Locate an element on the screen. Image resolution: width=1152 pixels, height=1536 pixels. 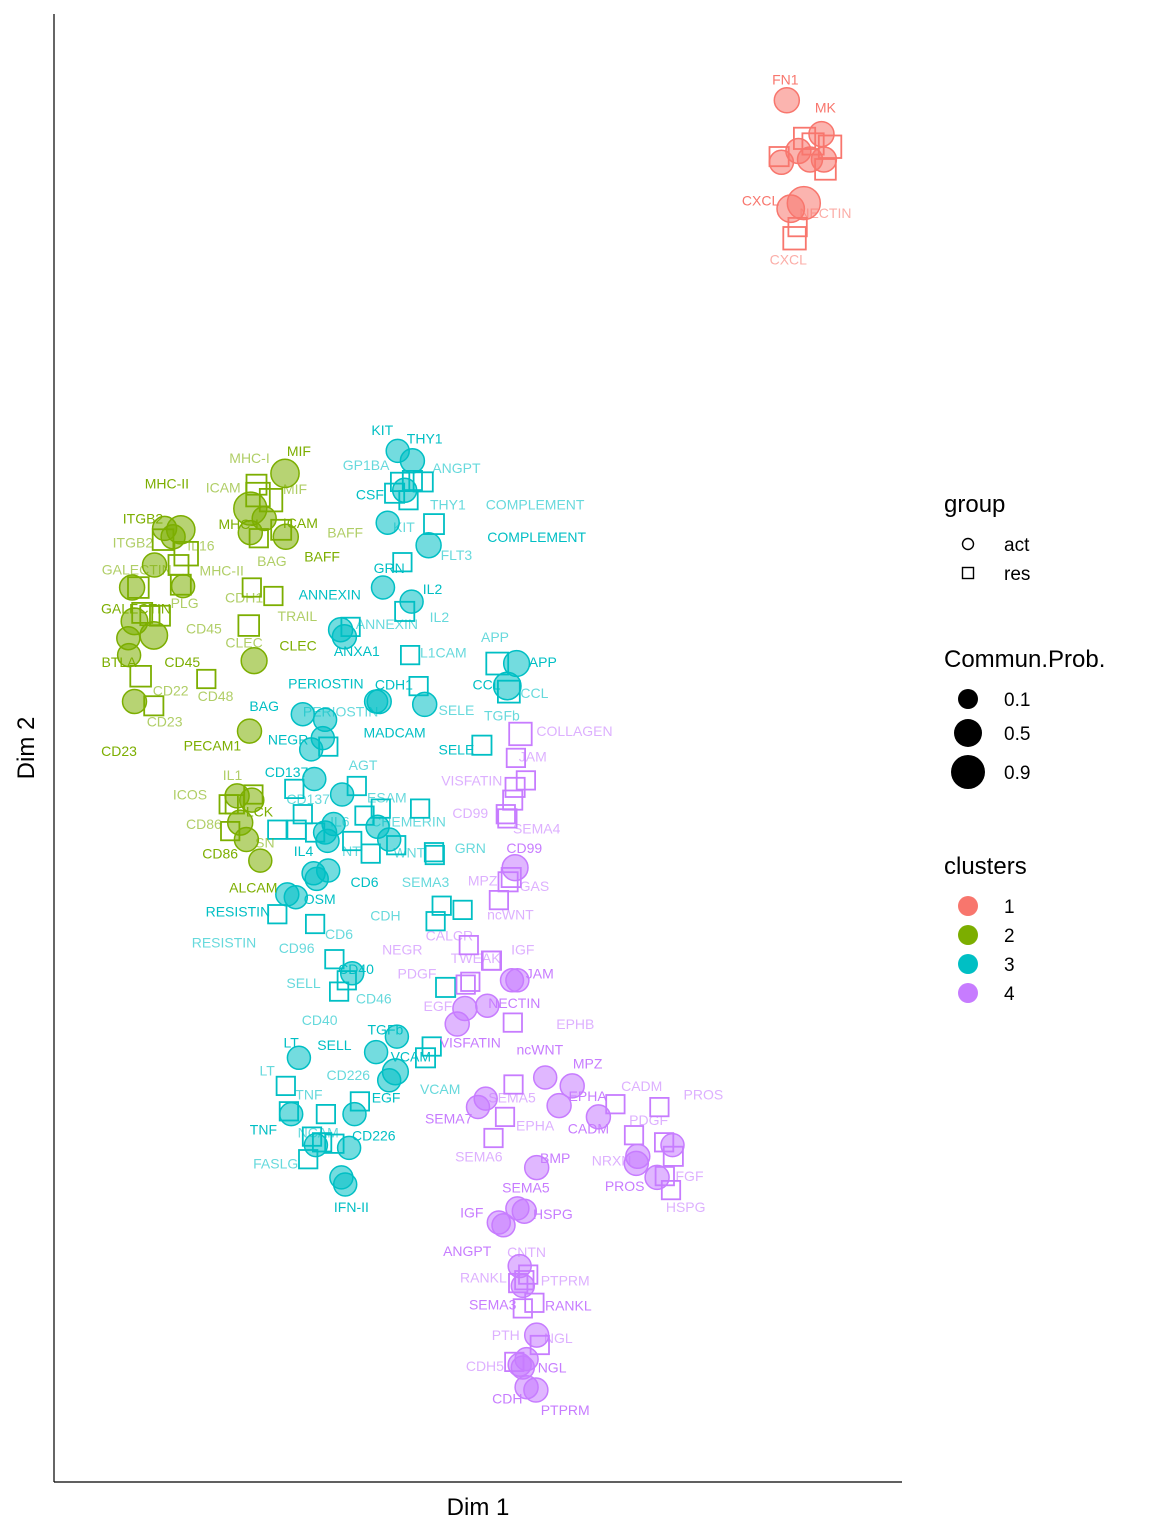
legend-prob-0.5-label: 0.5 is located at coordinates (1017, 734).